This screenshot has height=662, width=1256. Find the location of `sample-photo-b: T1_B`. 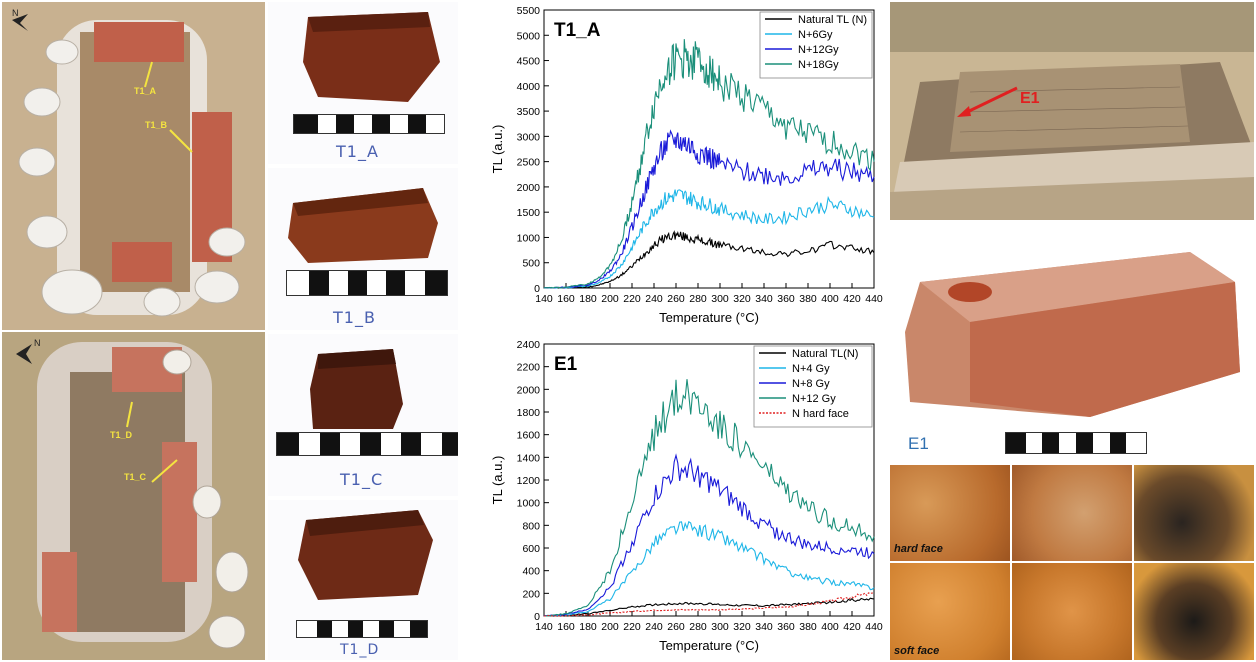

sample-photo-b: T1_B is located at coordinates (363, 249).